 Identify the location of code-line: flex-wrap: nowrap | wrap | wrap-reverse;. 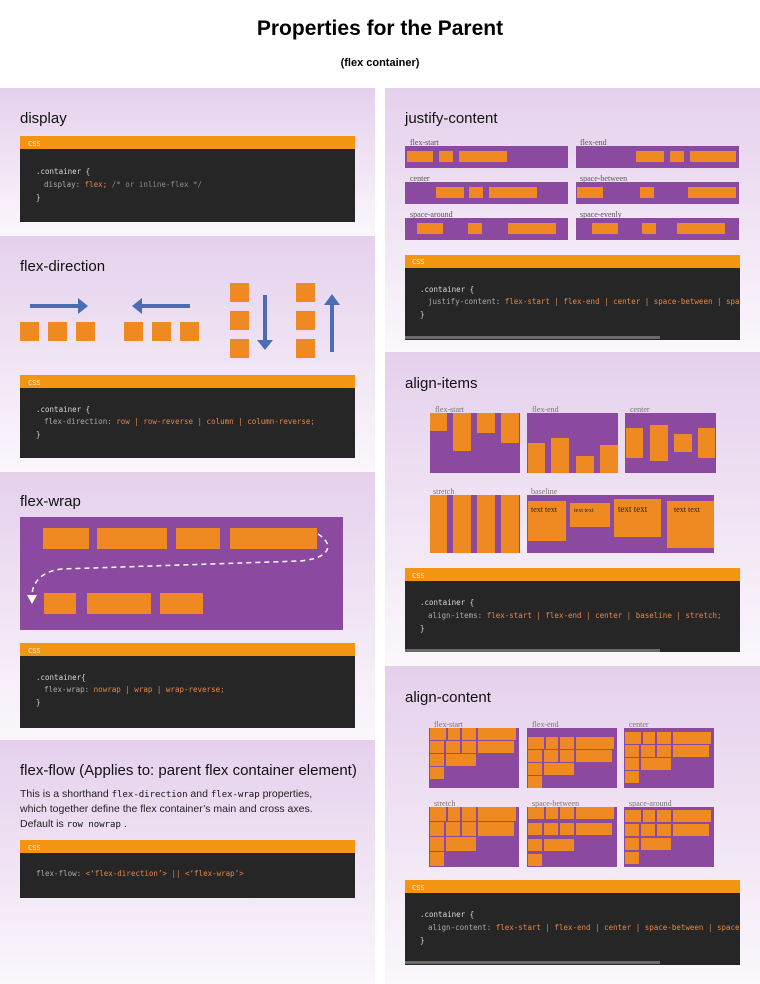
(134, 689).